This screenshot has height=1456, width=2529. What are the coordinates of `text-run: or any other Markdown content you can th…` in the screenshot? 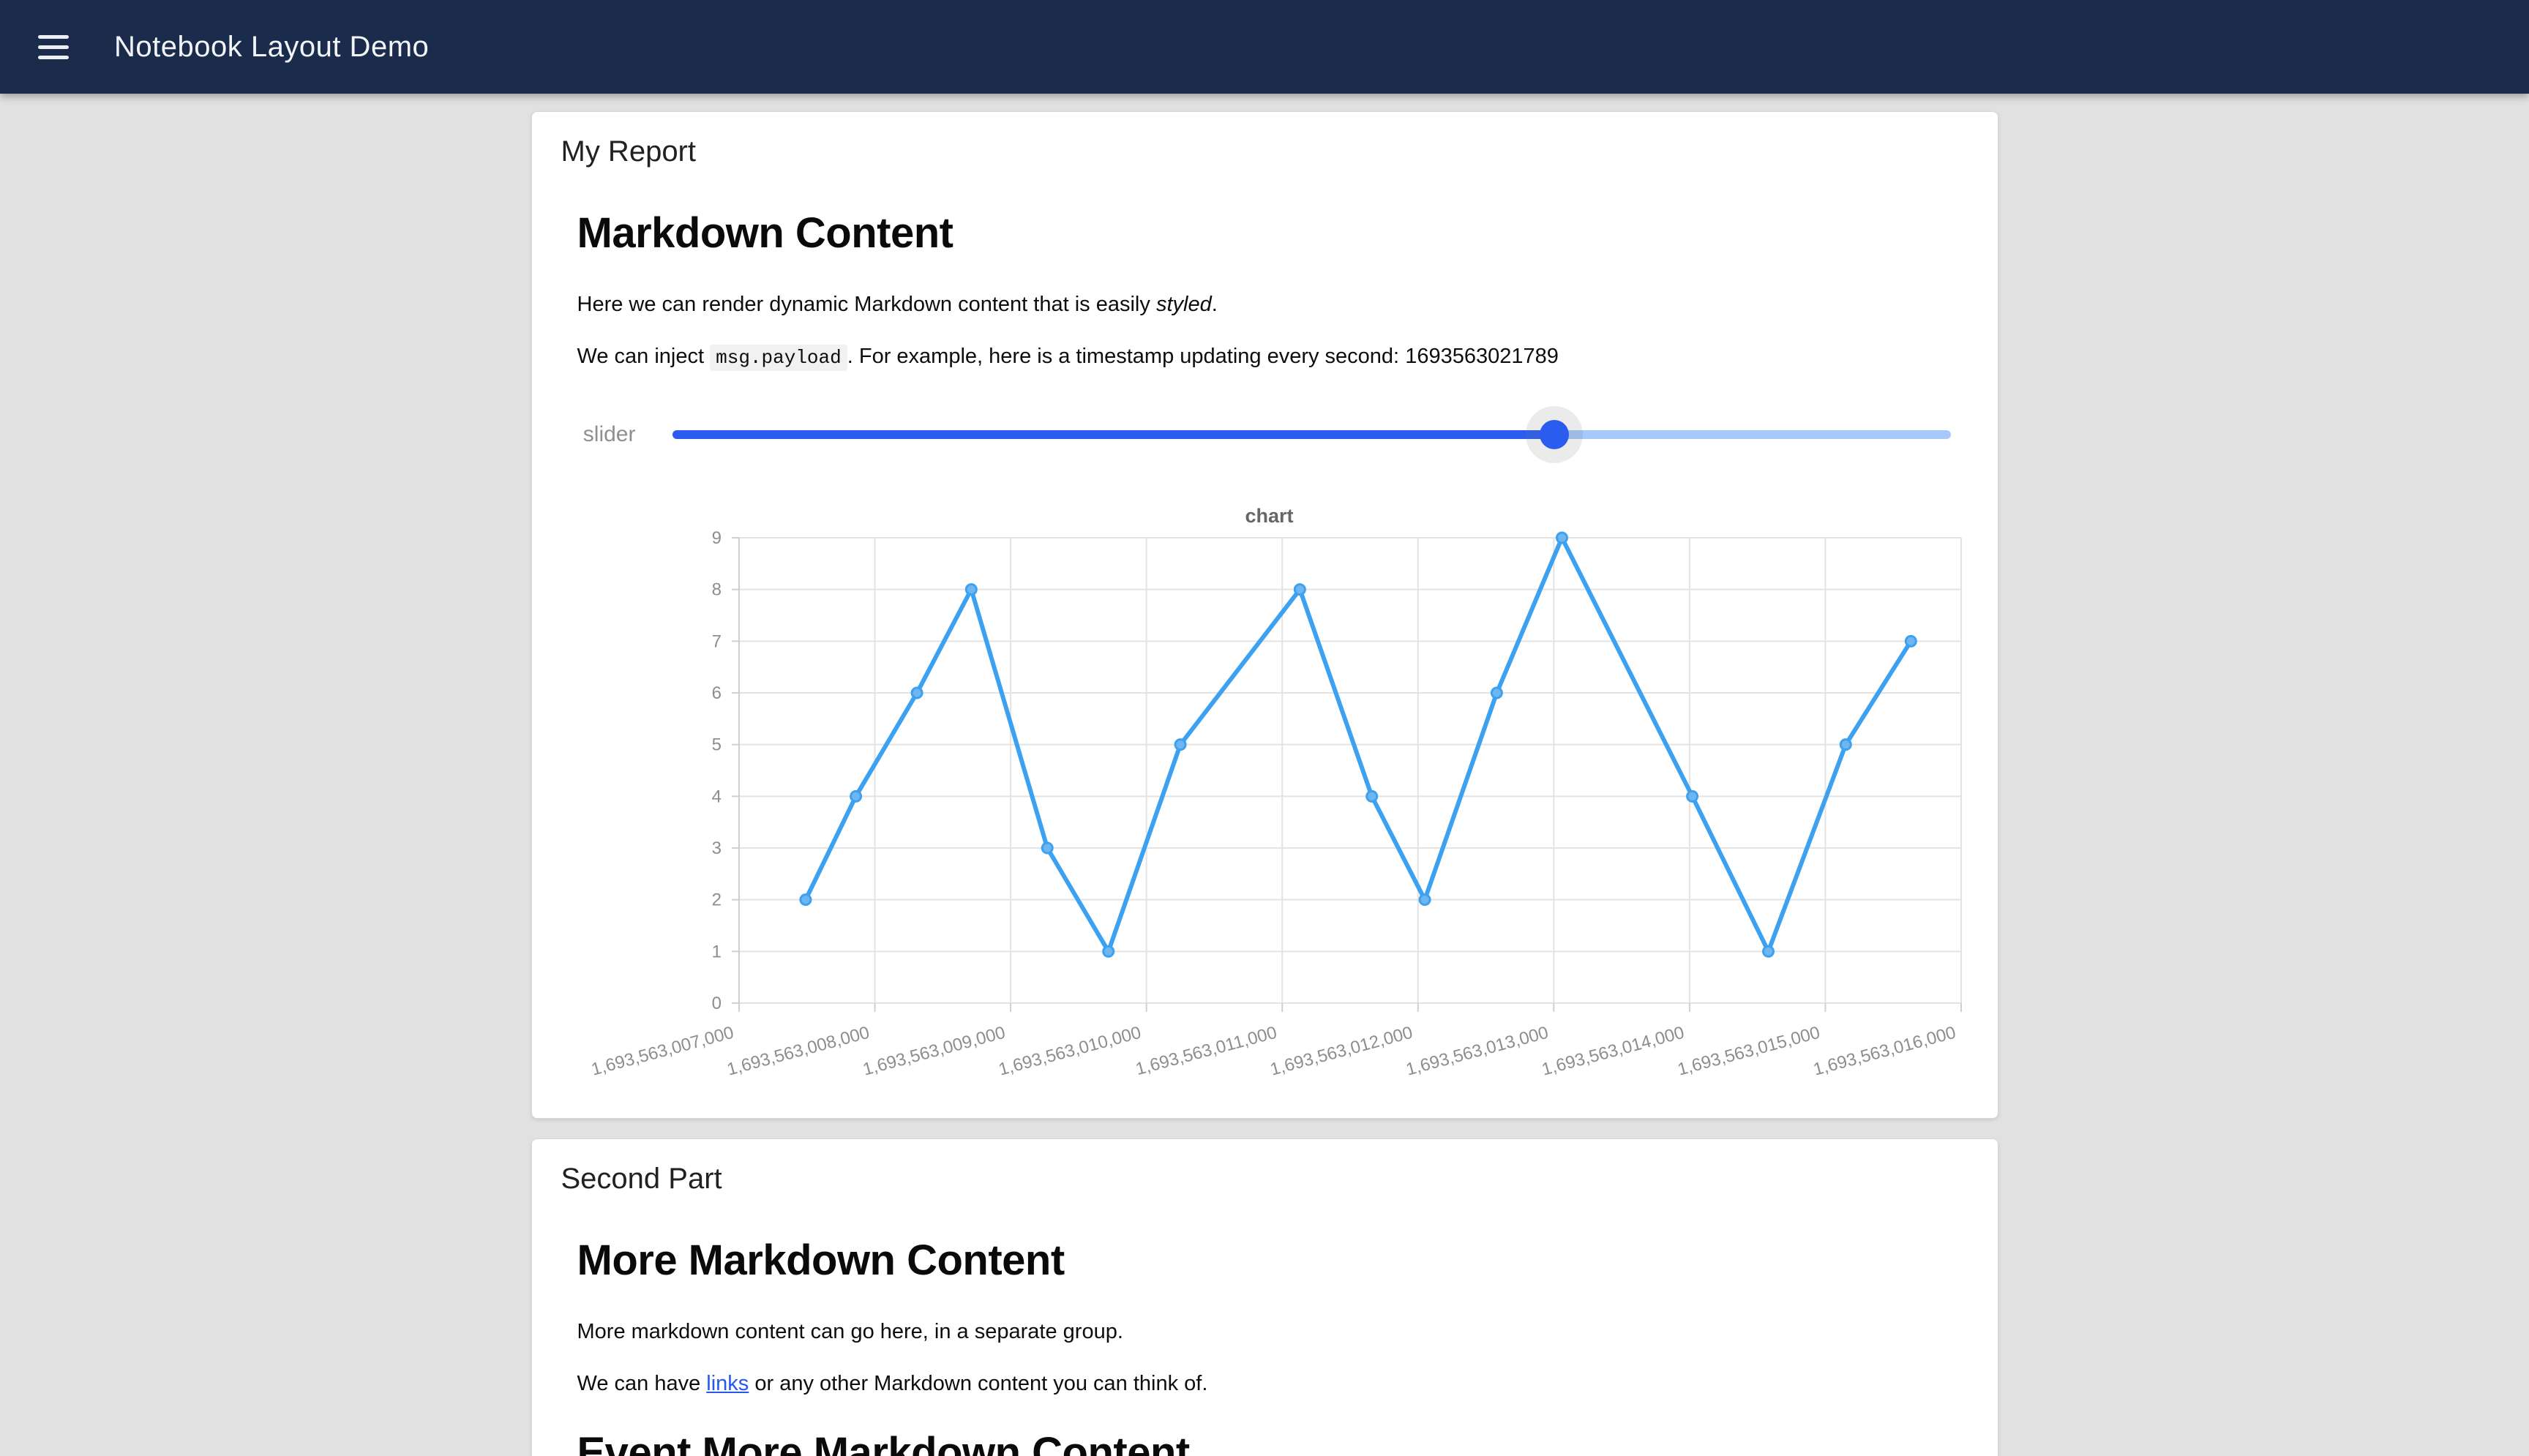 It's located at (979, 1383).